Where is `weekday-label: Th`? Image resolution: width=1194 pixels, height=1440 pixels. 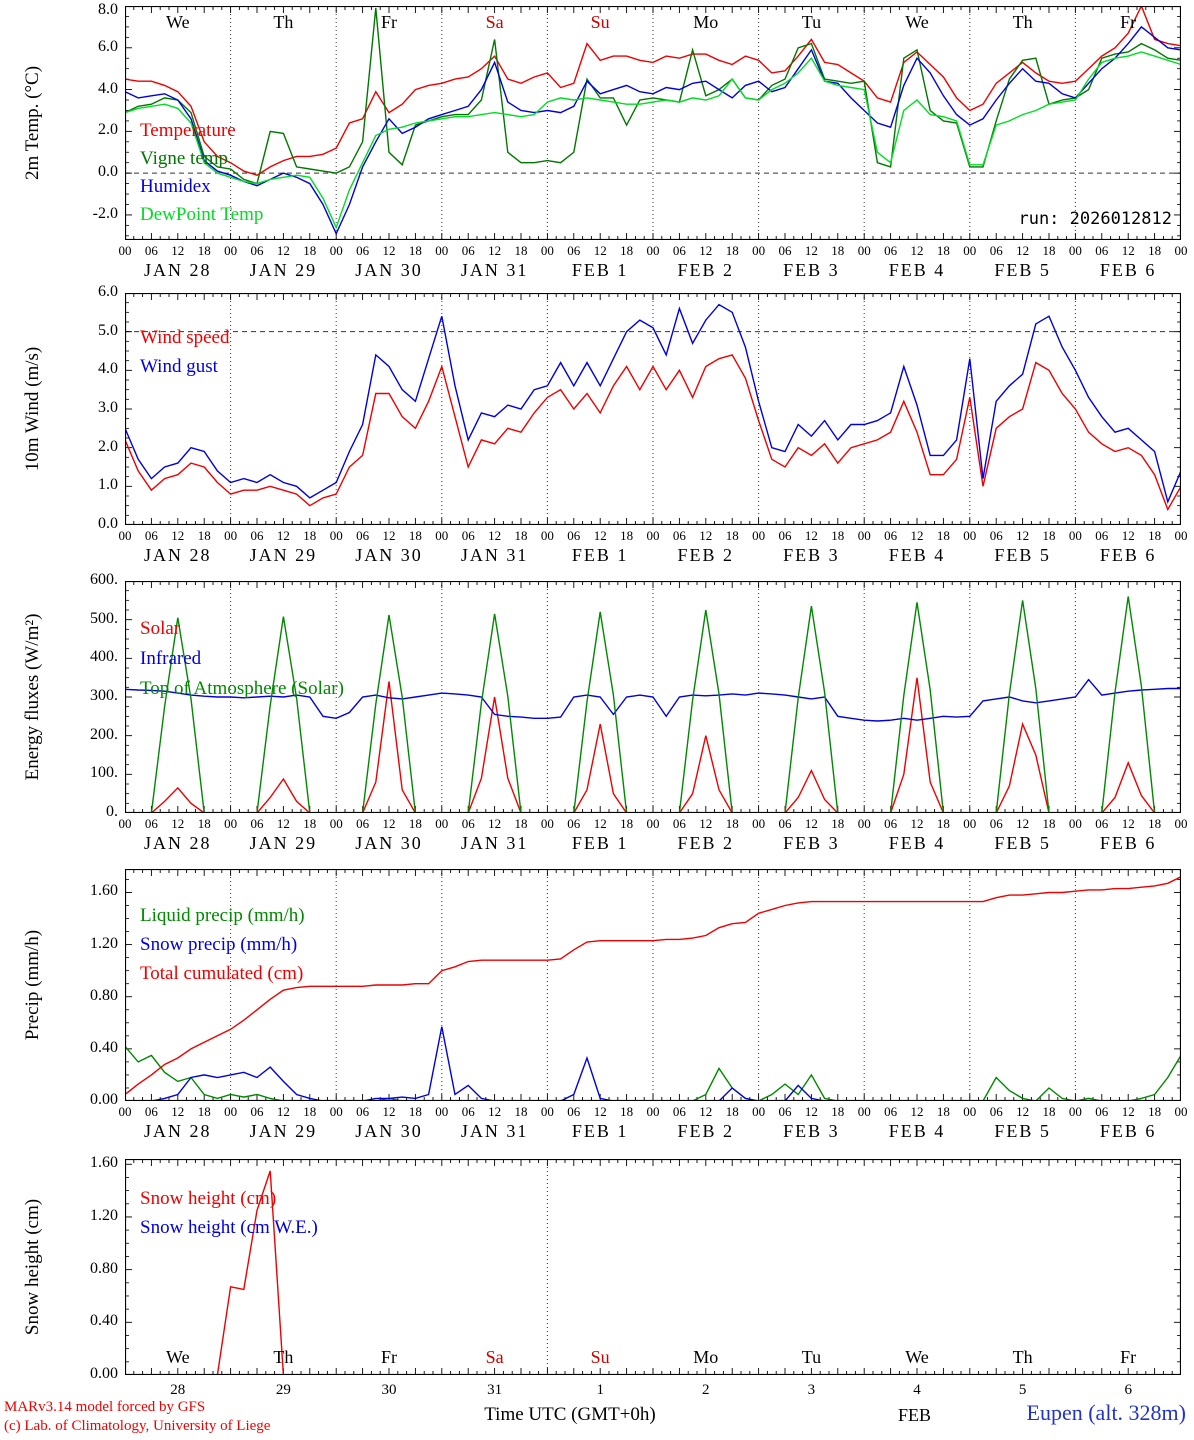 weekday-label: Th is located at coordinates (1022, 1357).